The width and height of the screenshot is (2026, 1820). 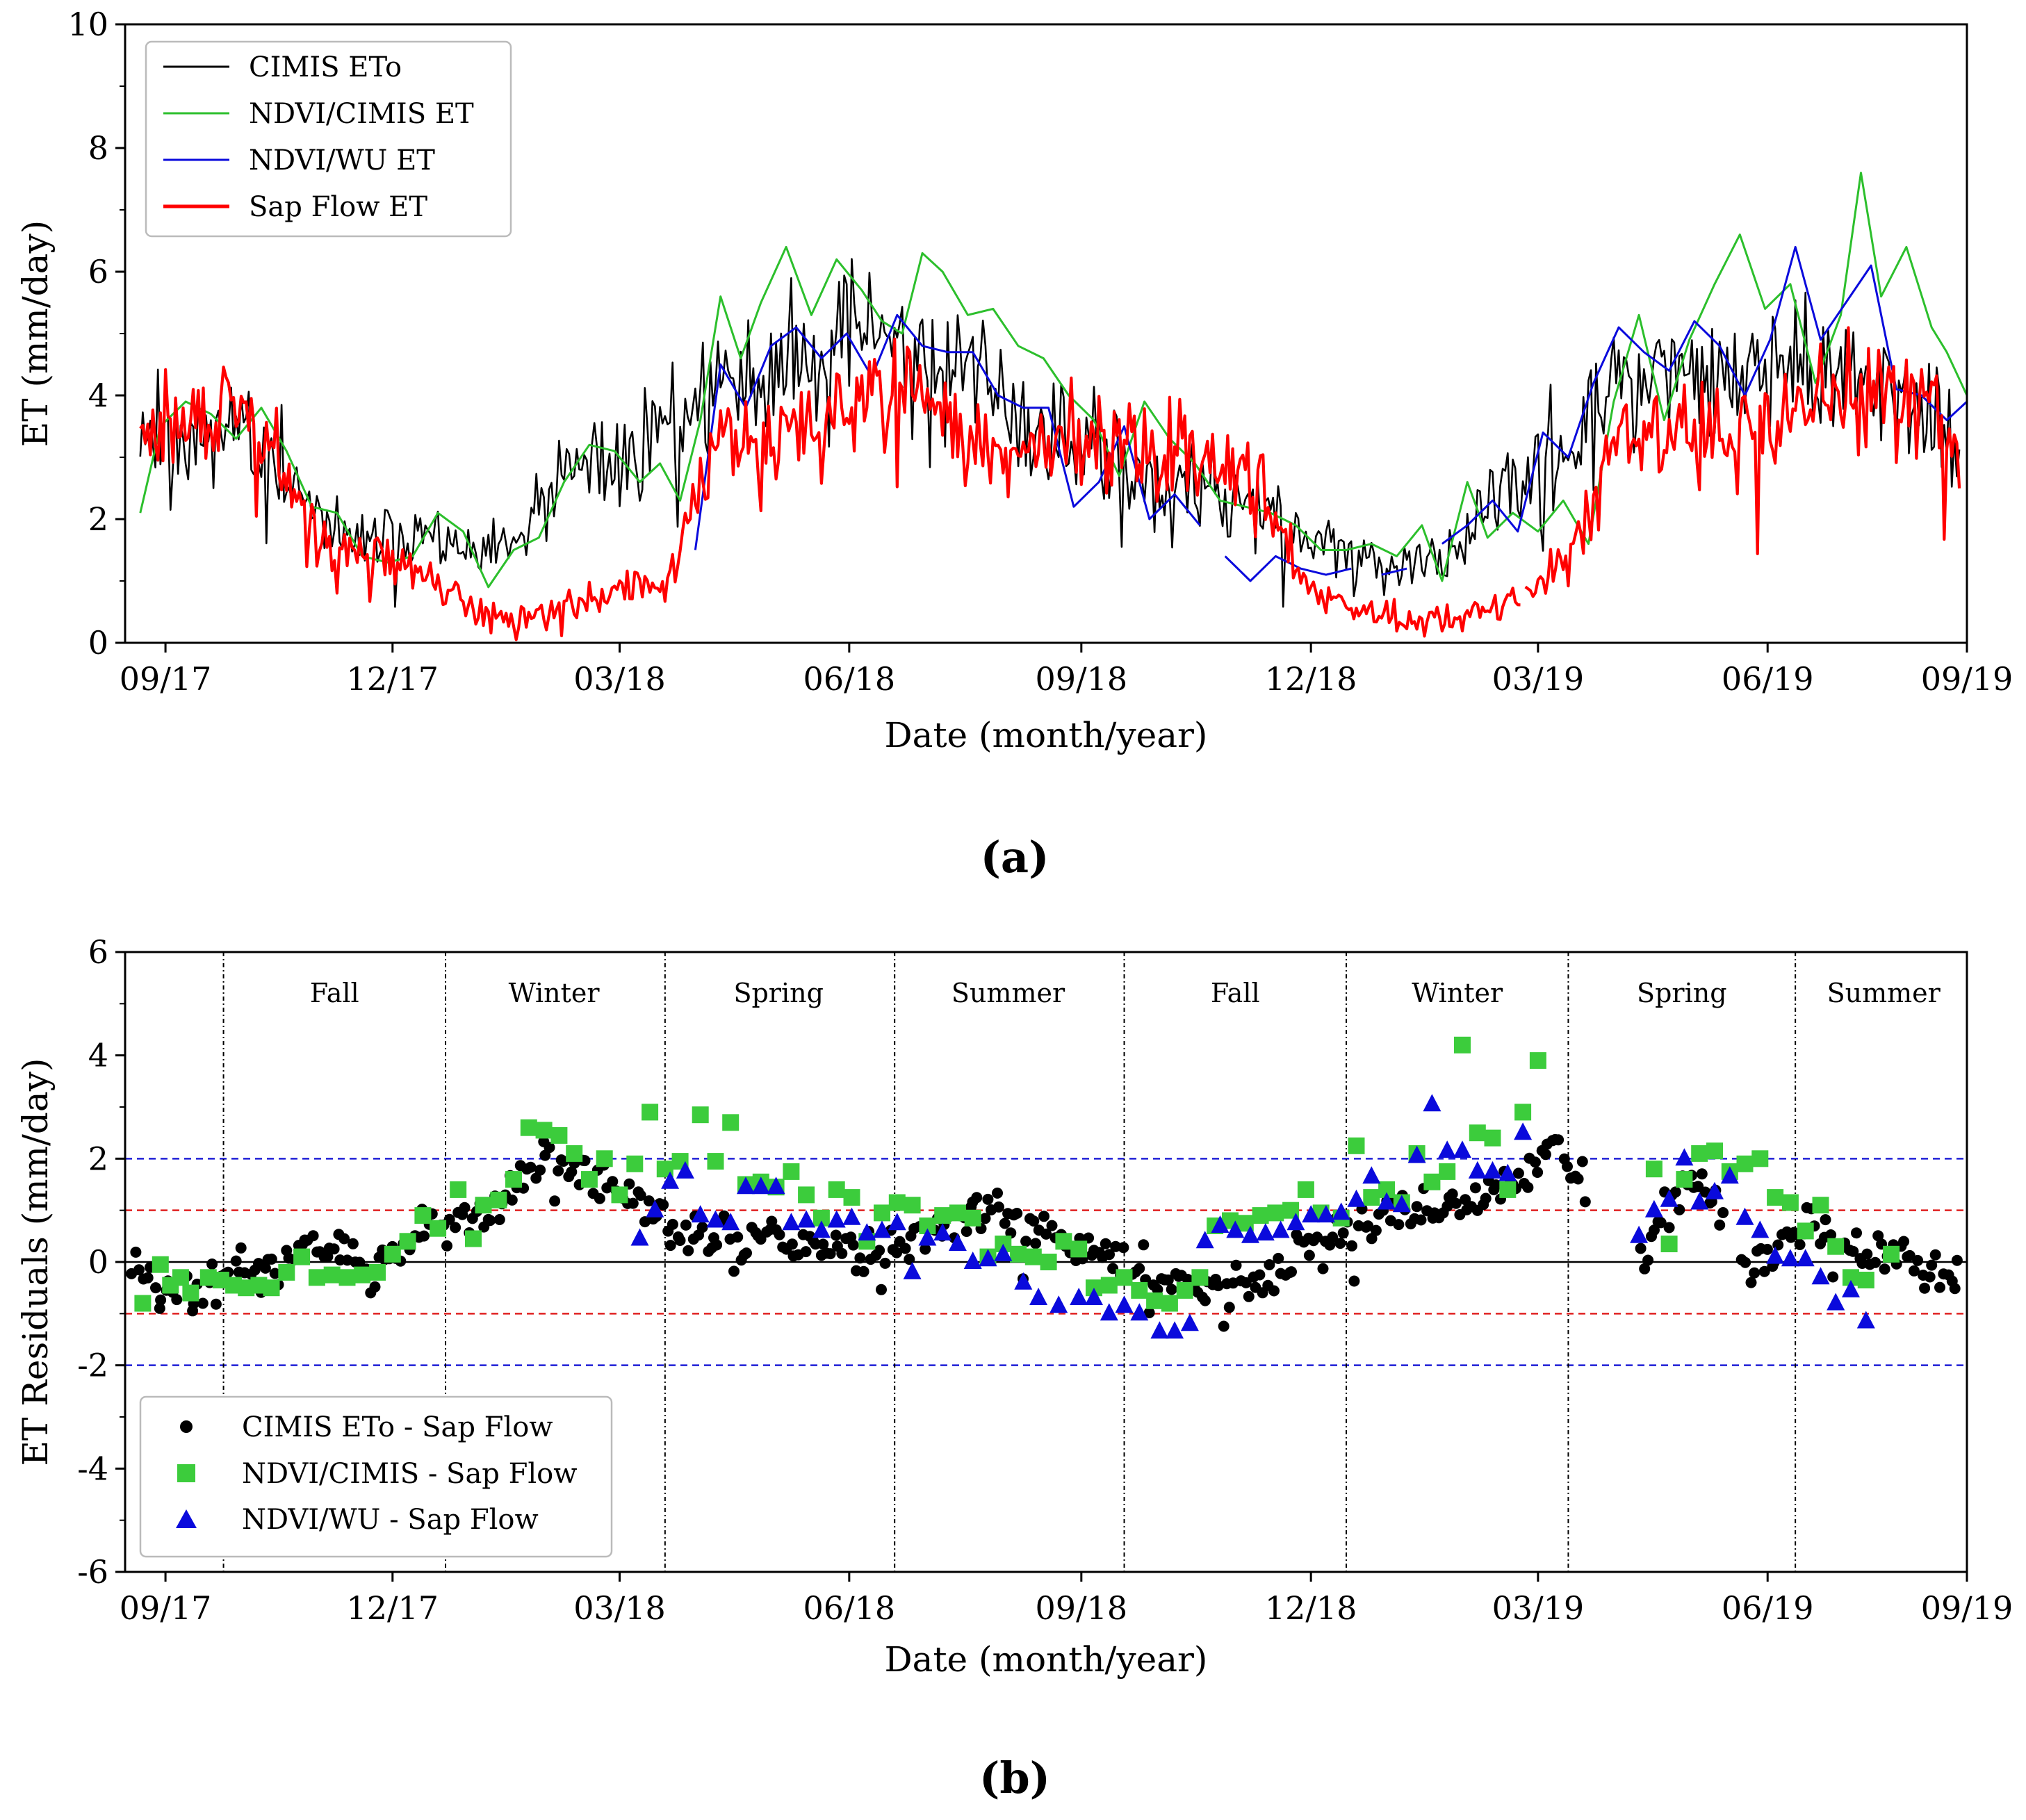 I want to click on panel-a-x-tick-label: 09/19, so click(x=1967, y=679).